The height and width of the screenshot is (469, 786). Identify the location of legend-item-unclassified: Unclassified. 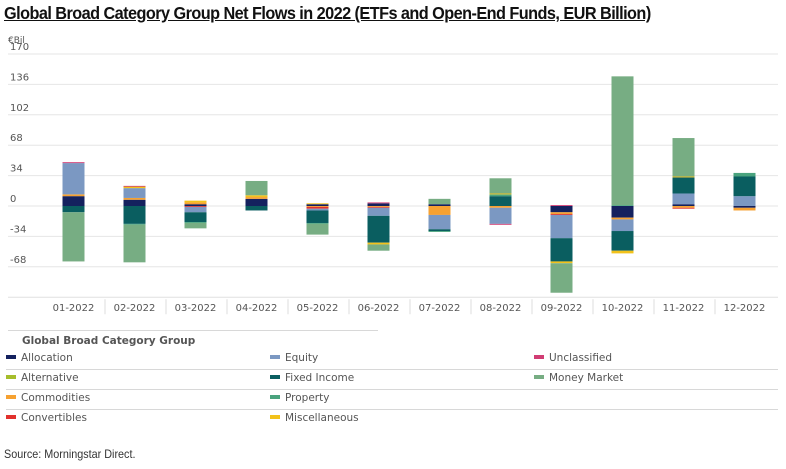
(573, 358).